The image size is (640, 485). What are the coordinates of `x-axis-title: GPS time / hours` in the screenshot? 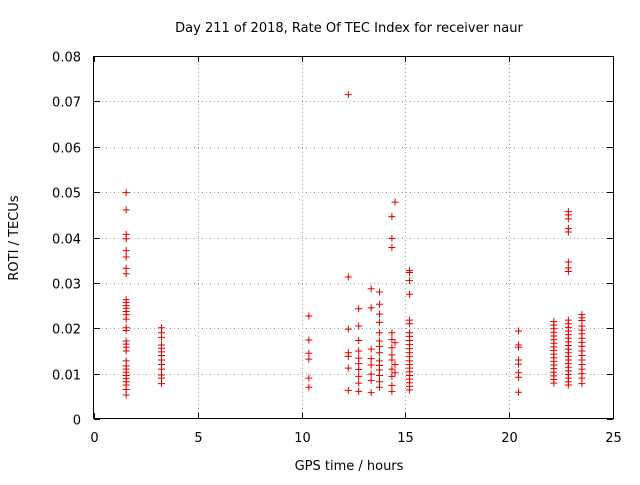 It's located at (349, 466).